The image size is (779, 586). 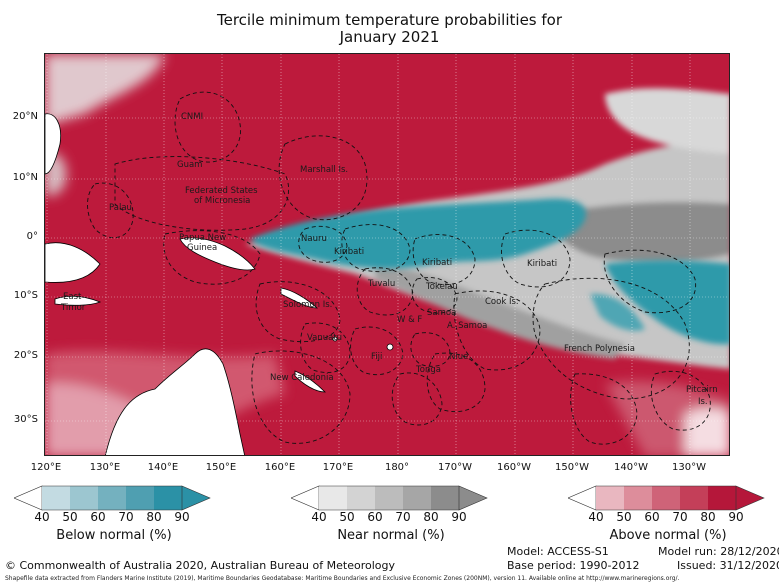 What do you see at coordinates (280, 467) in the screenshot?
I see `lon-label-160e: 160°E` at bounding box center [280, 467].